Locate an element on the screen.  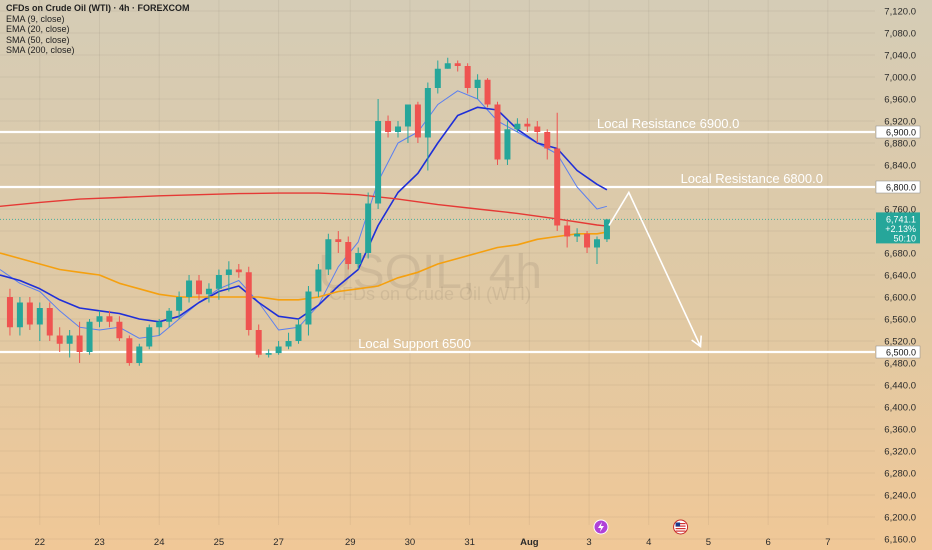
x-tick-label-6: 30 is located at coordinates (410, 542).